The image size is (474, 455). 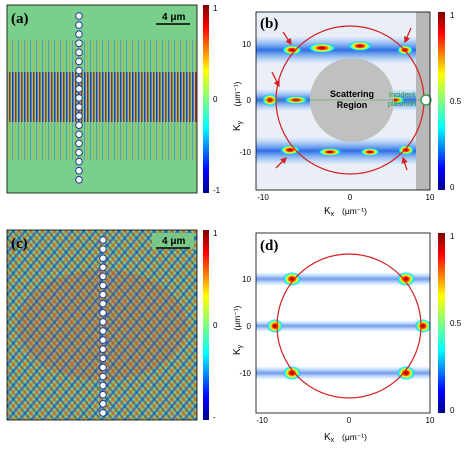 I want to click on panel-b-incident-label: plasmon, so click(x=402, y=103).